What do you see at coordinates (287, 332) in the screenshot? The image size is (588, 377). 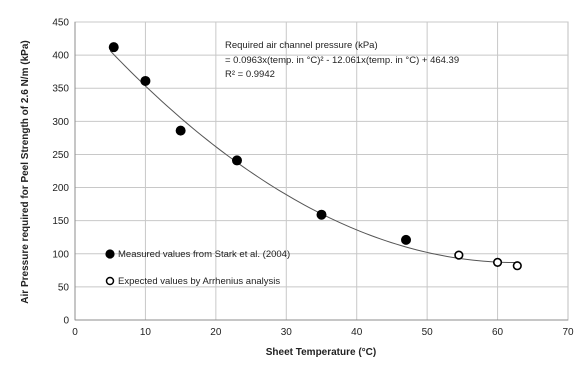 I see `x-tick-label: 30` at bounding box center [287, 332].